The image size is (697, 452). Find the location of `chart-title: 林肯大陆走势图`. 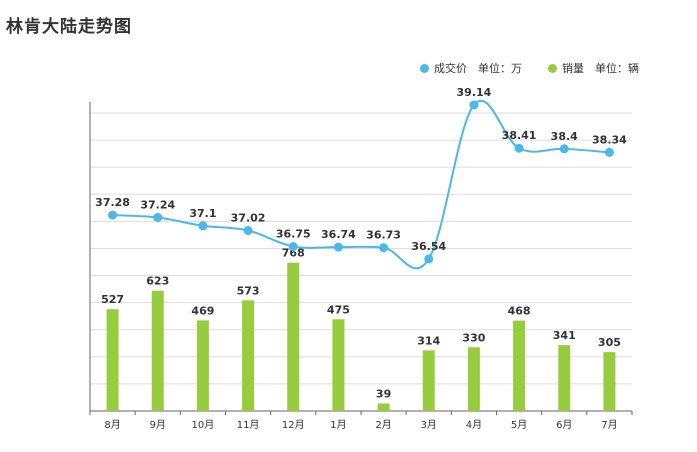

chart-title: 林肯大陆走势图 is located at coordinates (69, 27).